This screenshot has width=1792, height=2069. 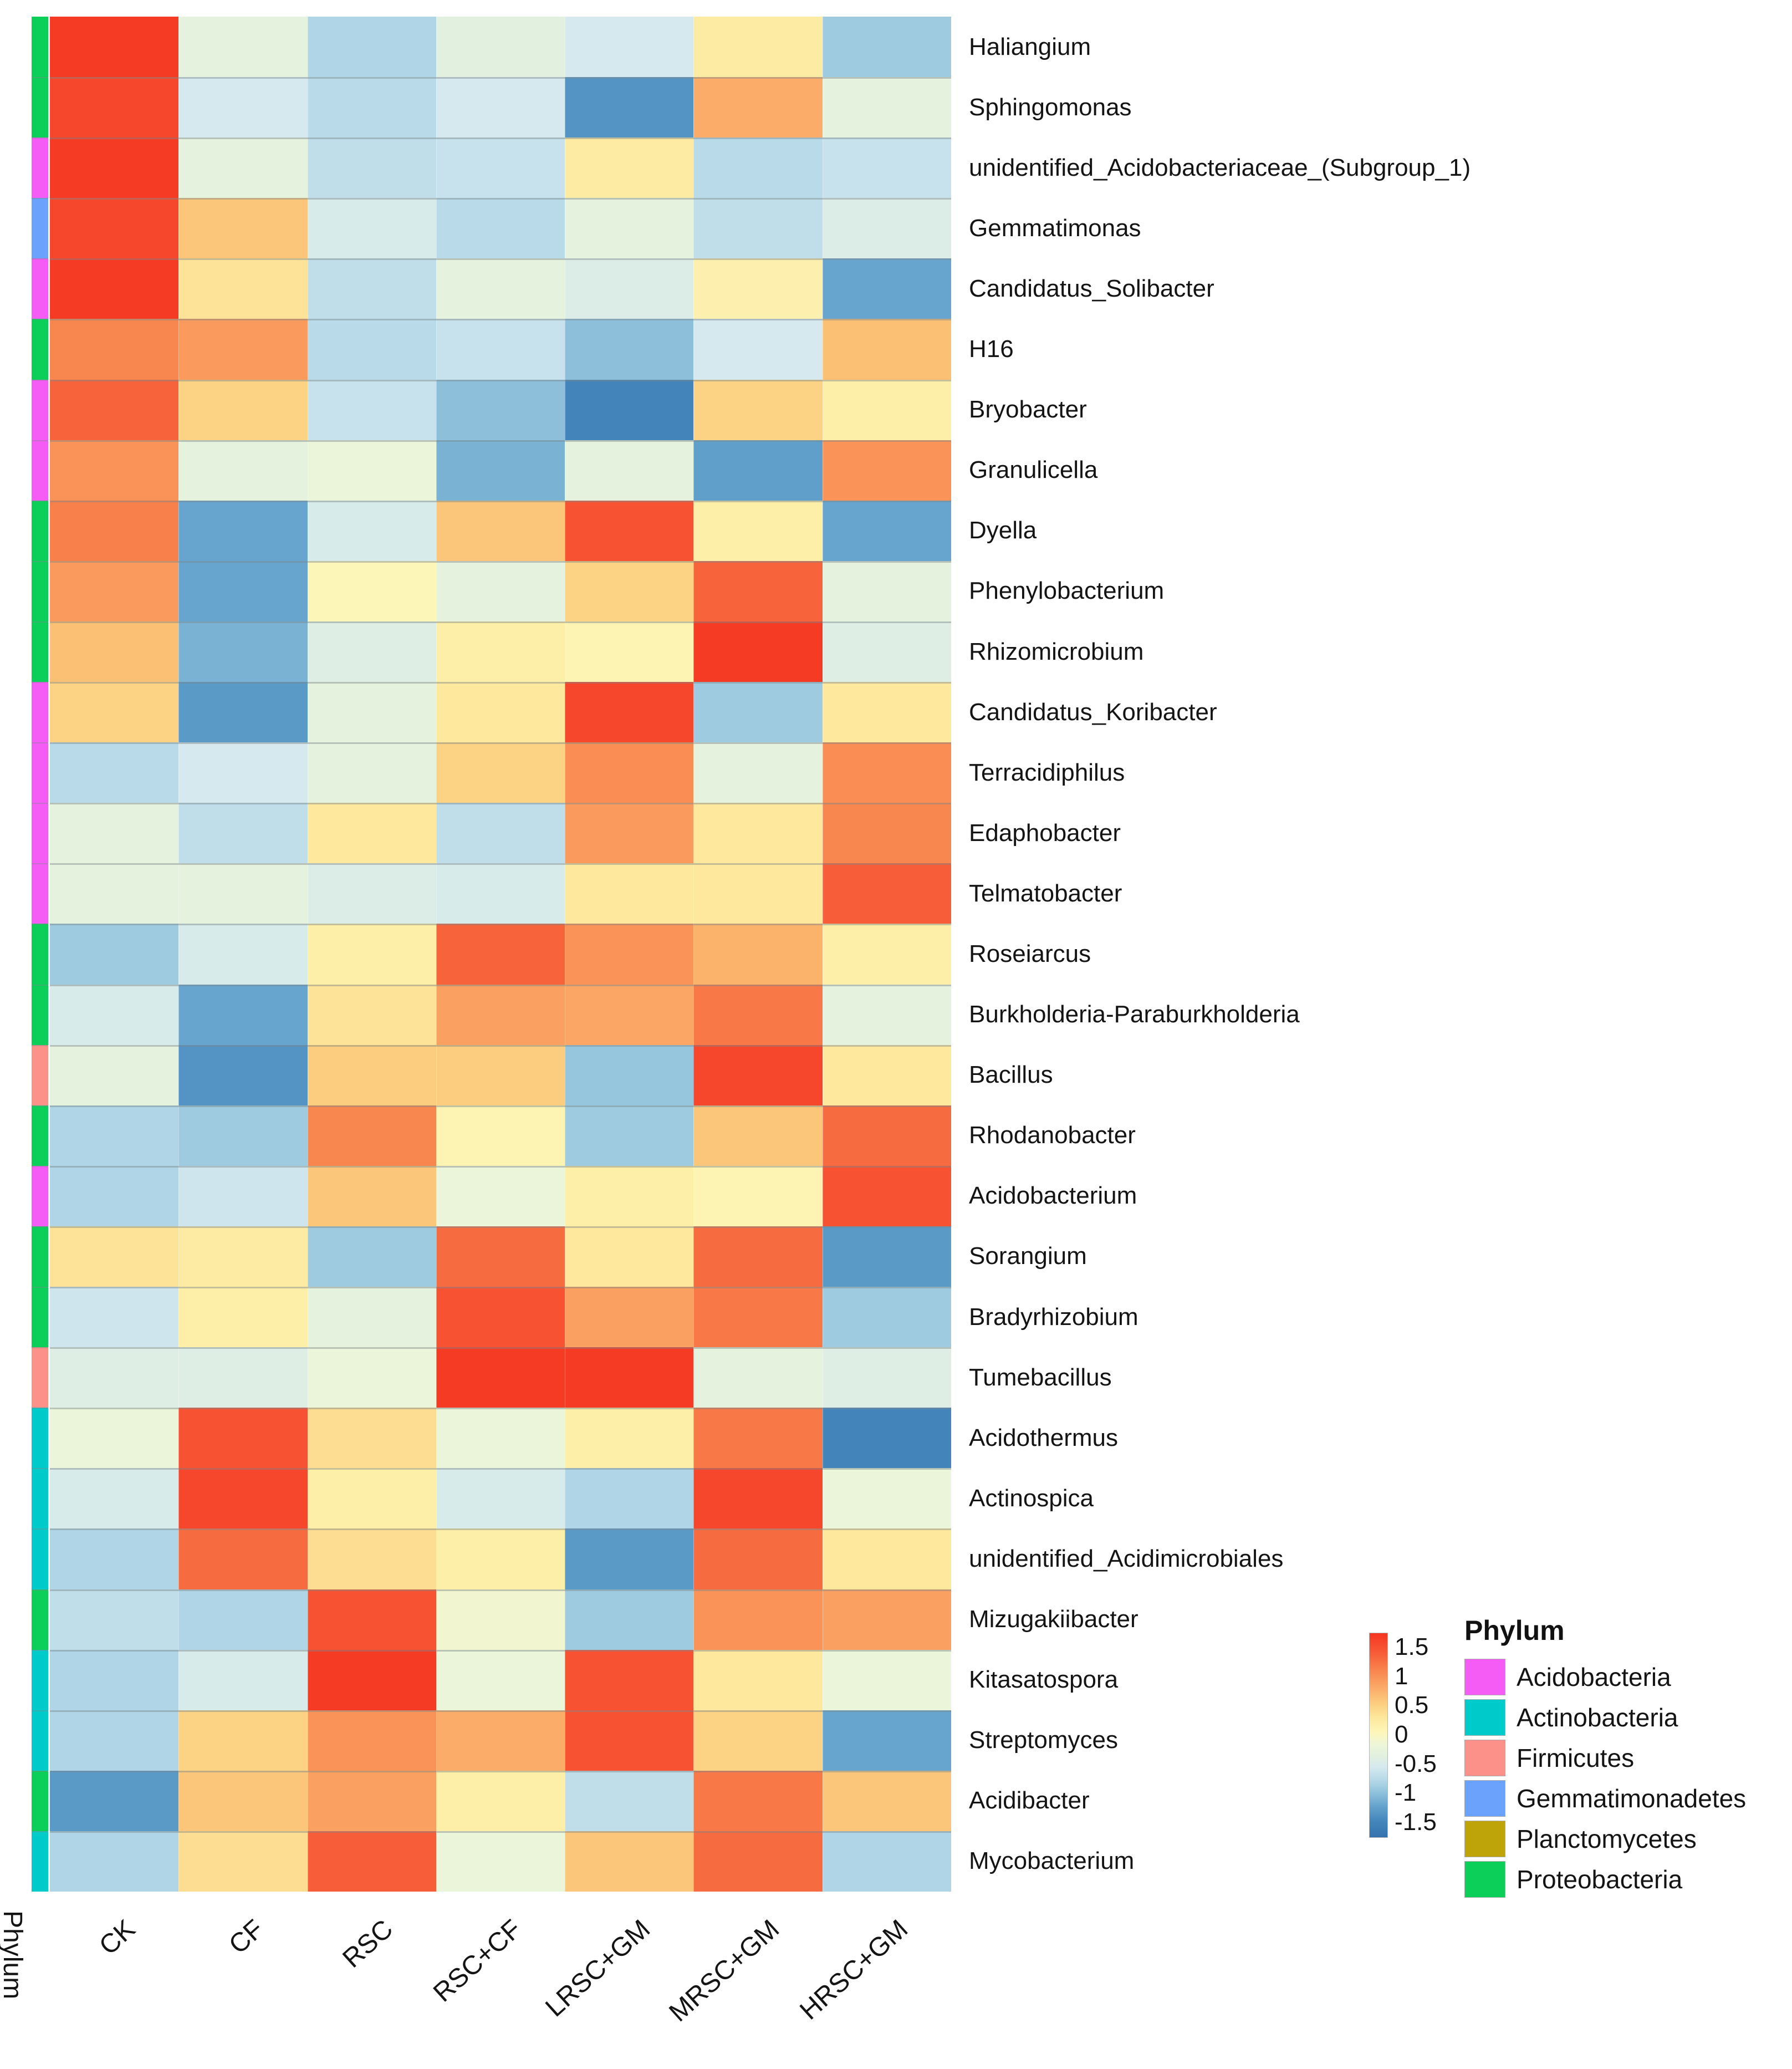 What do you see at coordinates (1378, 1735) in the screenshot?
I see `zscore-colorbar` at bounding box center [1378, 1735].